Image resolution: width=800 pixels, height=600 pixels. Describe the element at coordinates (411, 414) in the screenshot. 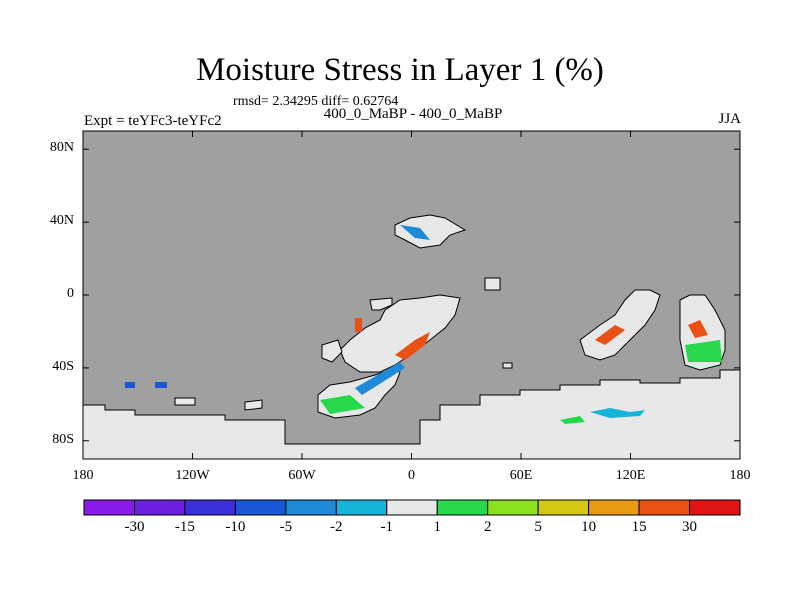

I see `land-antarctica` at that location.